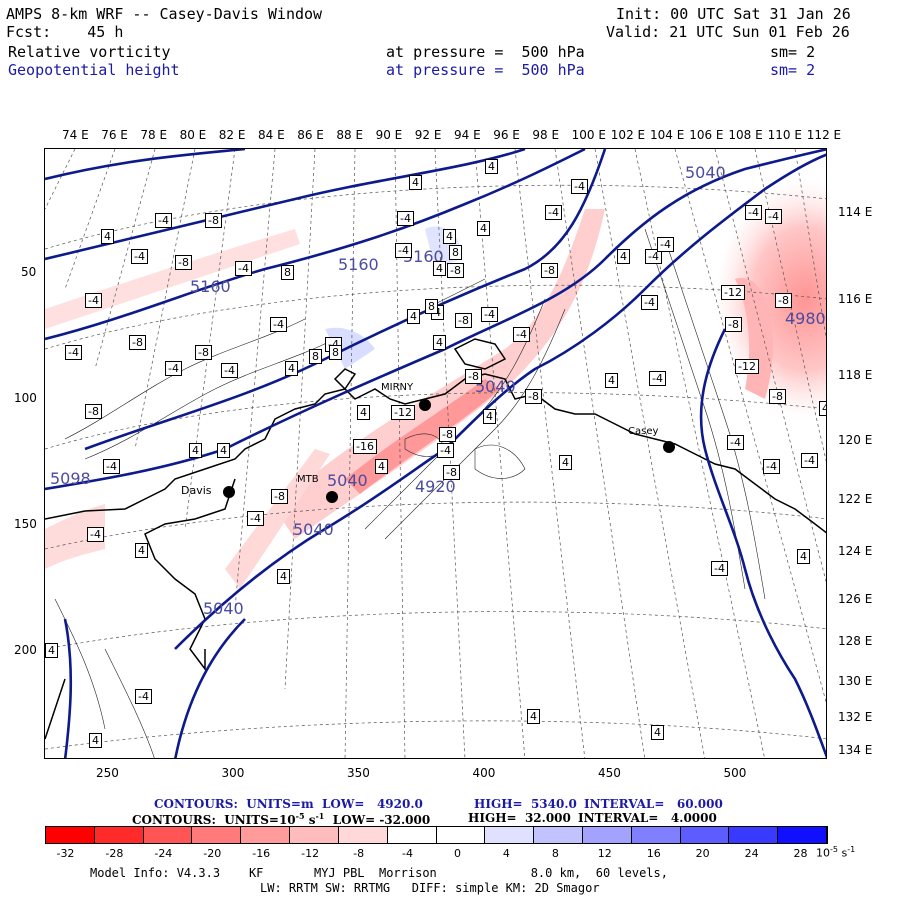 This screenshot has width=900, height=900. What do you see at coordinates (163, 853) in the screenshot?
I see `colorbar-tick-label: -24` at bounding box center [163, 853].